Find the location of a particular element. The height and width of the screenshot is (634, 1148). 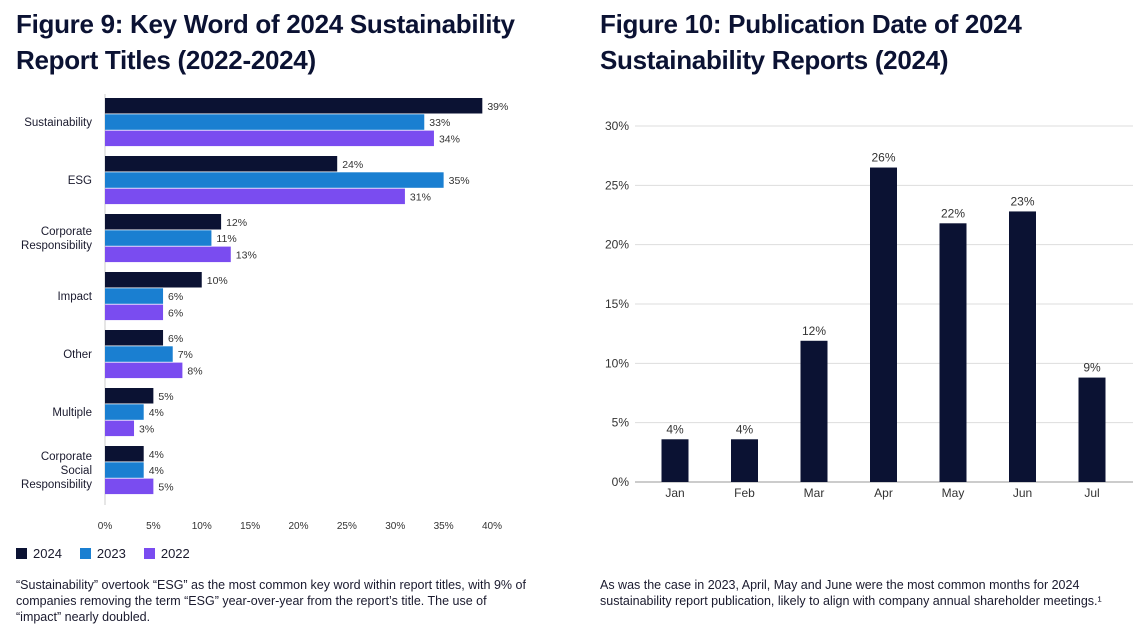

figure-9-legend: 2024 2023 2022 is located at coordinates (103, 553).